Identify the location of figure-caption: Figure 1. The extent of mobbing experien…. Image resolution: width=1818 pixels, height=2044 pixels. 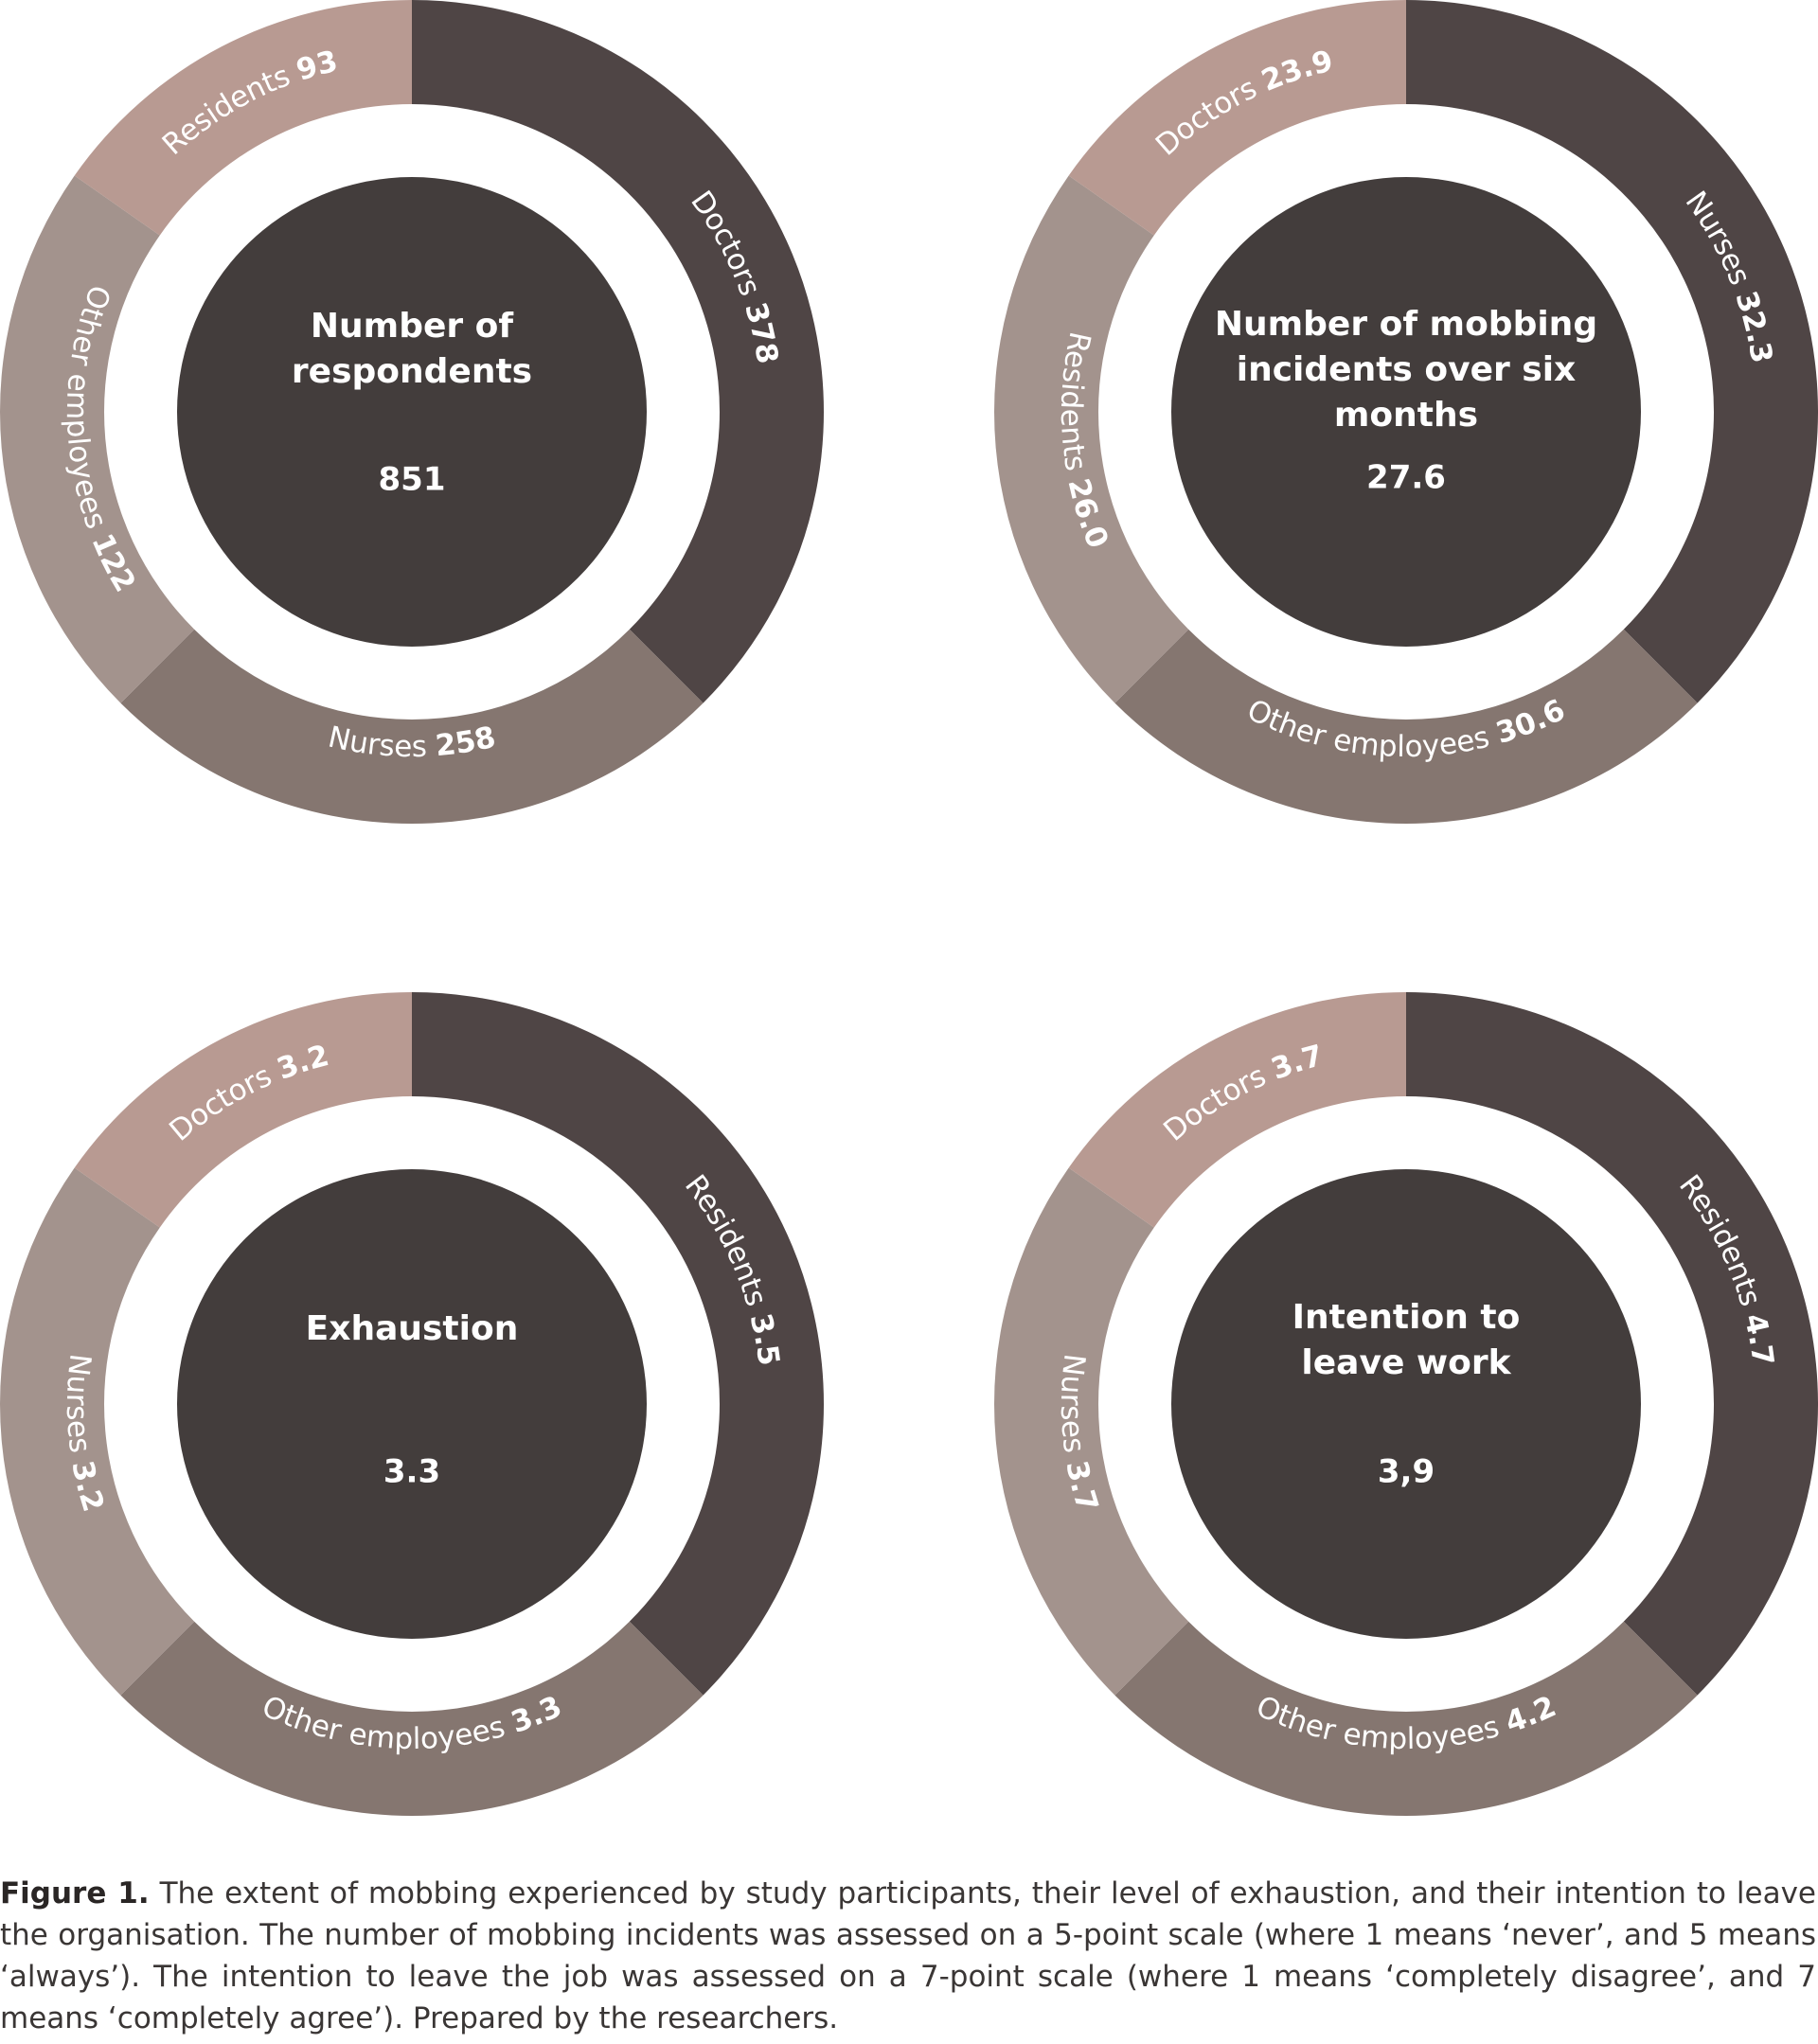
(908, 1956).